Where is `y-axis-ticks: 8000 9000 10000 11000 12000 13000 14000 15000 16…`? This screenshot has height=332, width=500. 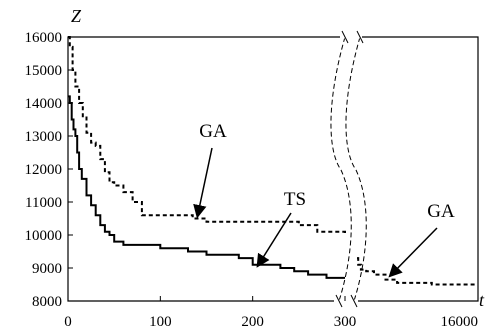
y-axis-ticks: 8000 9000 10000 11000 12000 13000 14000 15000 16… is located at coordinates (49, 170).